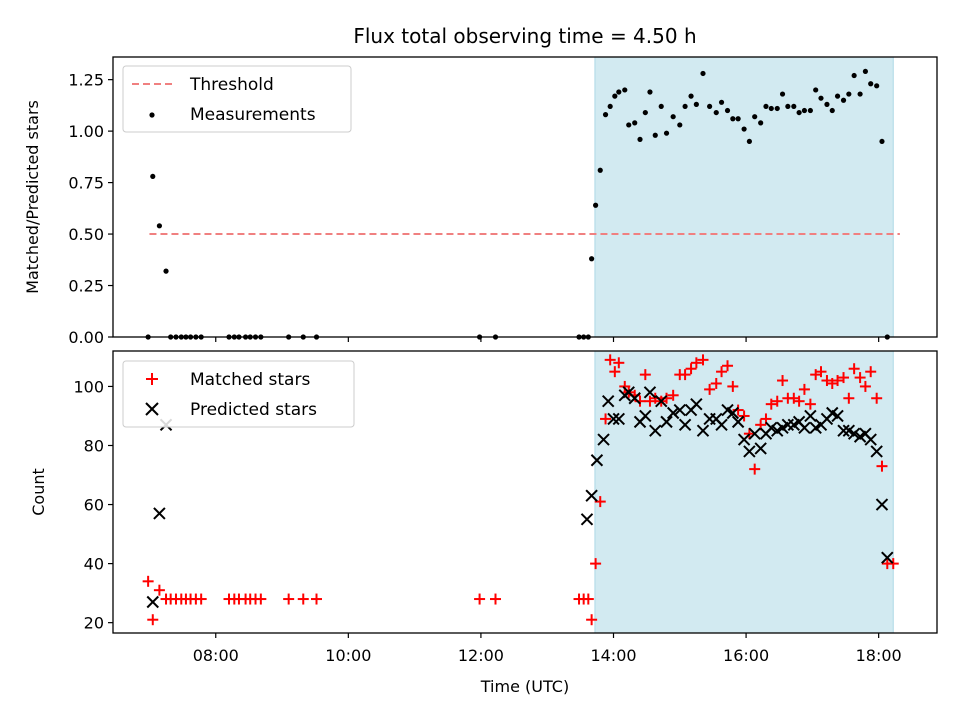 Image resolution: width=960 pixels, height=720 pixels. What do you see at coordinates (744, 197) in the screenshot?
I see `observing-window-shade-top` at bounding box center [744, 197].